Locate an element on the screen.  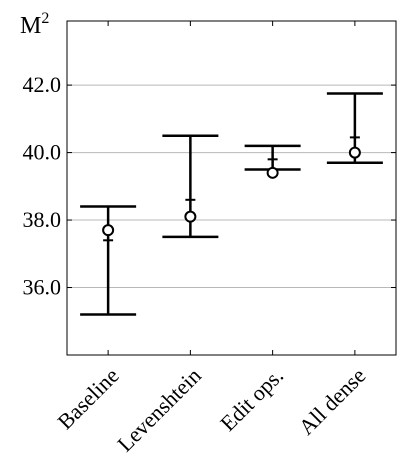
x-tick-label: Levenshtein is located at coordinates (159, 410).